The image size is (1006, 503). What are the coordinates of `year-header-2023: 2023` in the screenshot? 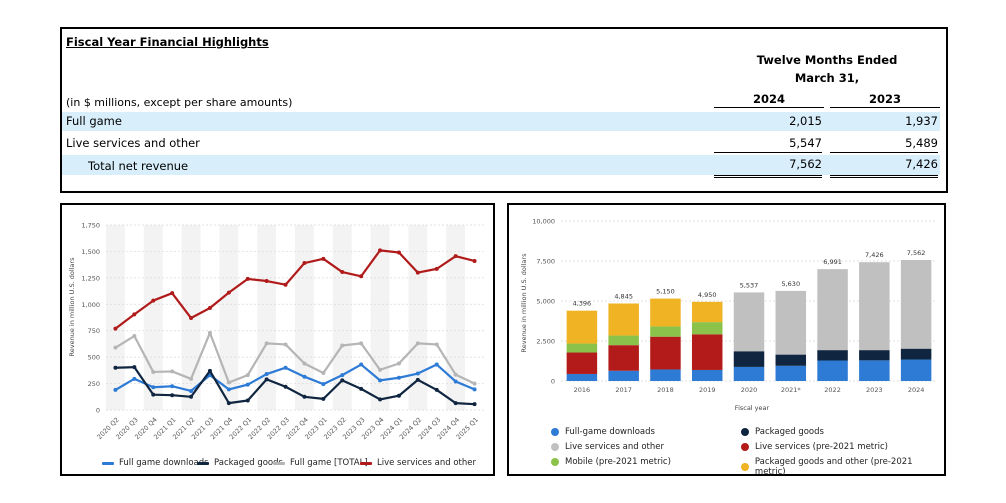 It's located at (885, 100).